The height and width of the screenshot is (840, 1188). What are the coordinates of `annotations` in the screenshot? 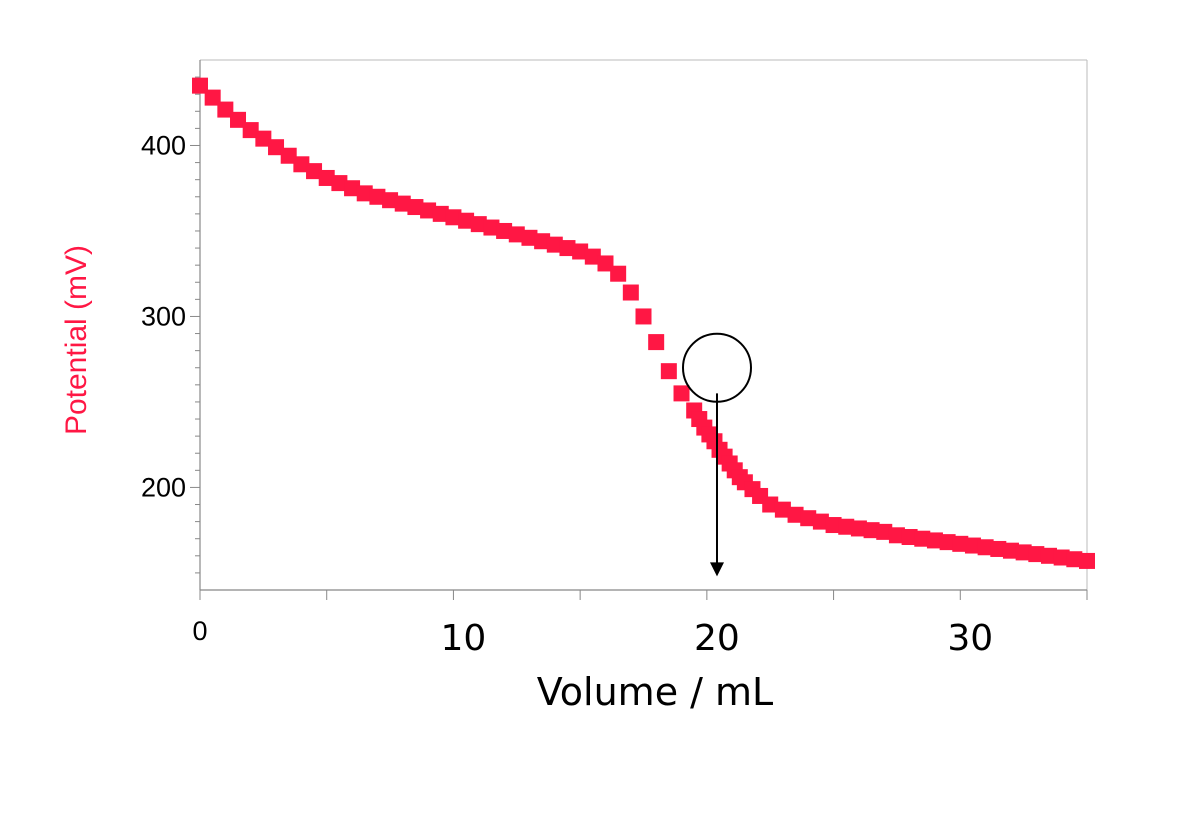 It's located at (716, 454).